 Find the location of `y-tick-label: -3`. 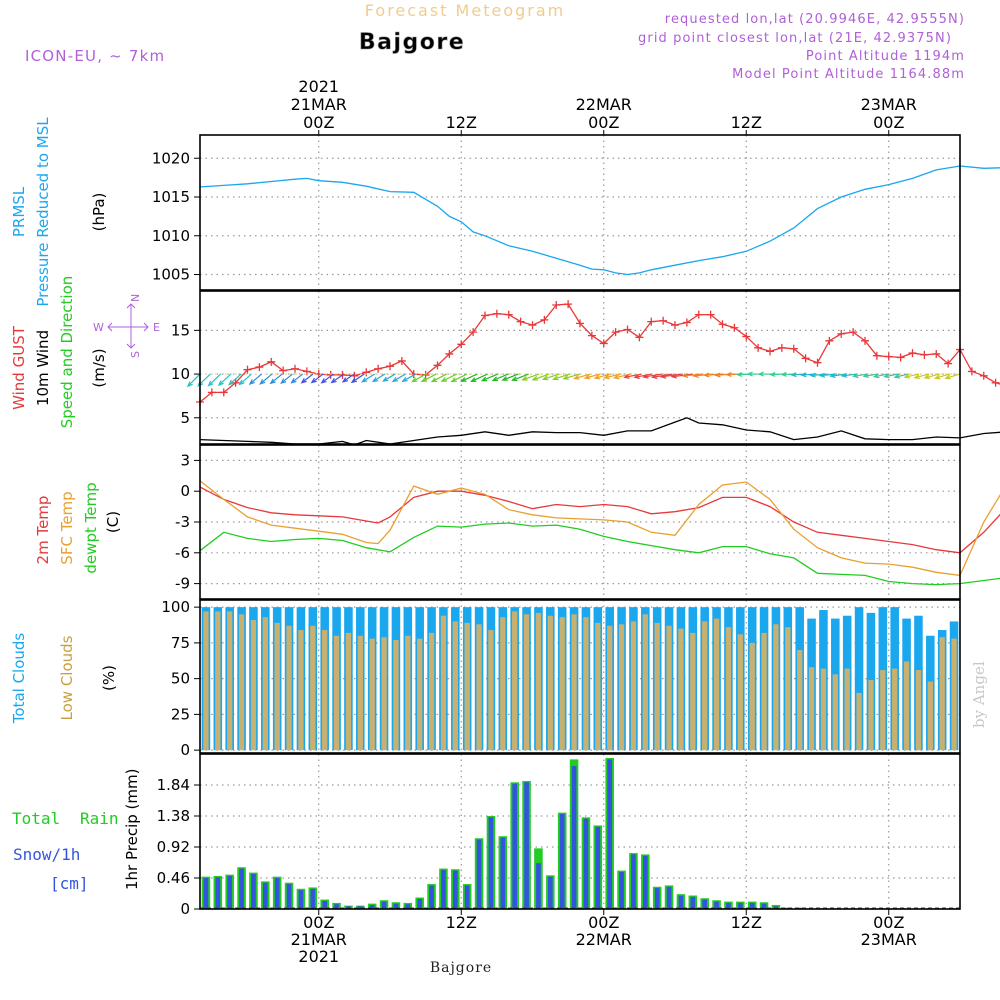

y-tick-label: -3 is located at coordinates (182, 522).